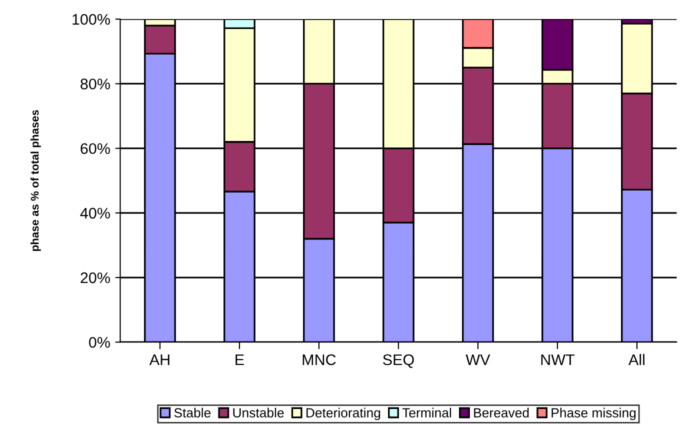 This screenshot has height=425, width=687. I want to click on legend-label: Terminal, so click(427, 413).